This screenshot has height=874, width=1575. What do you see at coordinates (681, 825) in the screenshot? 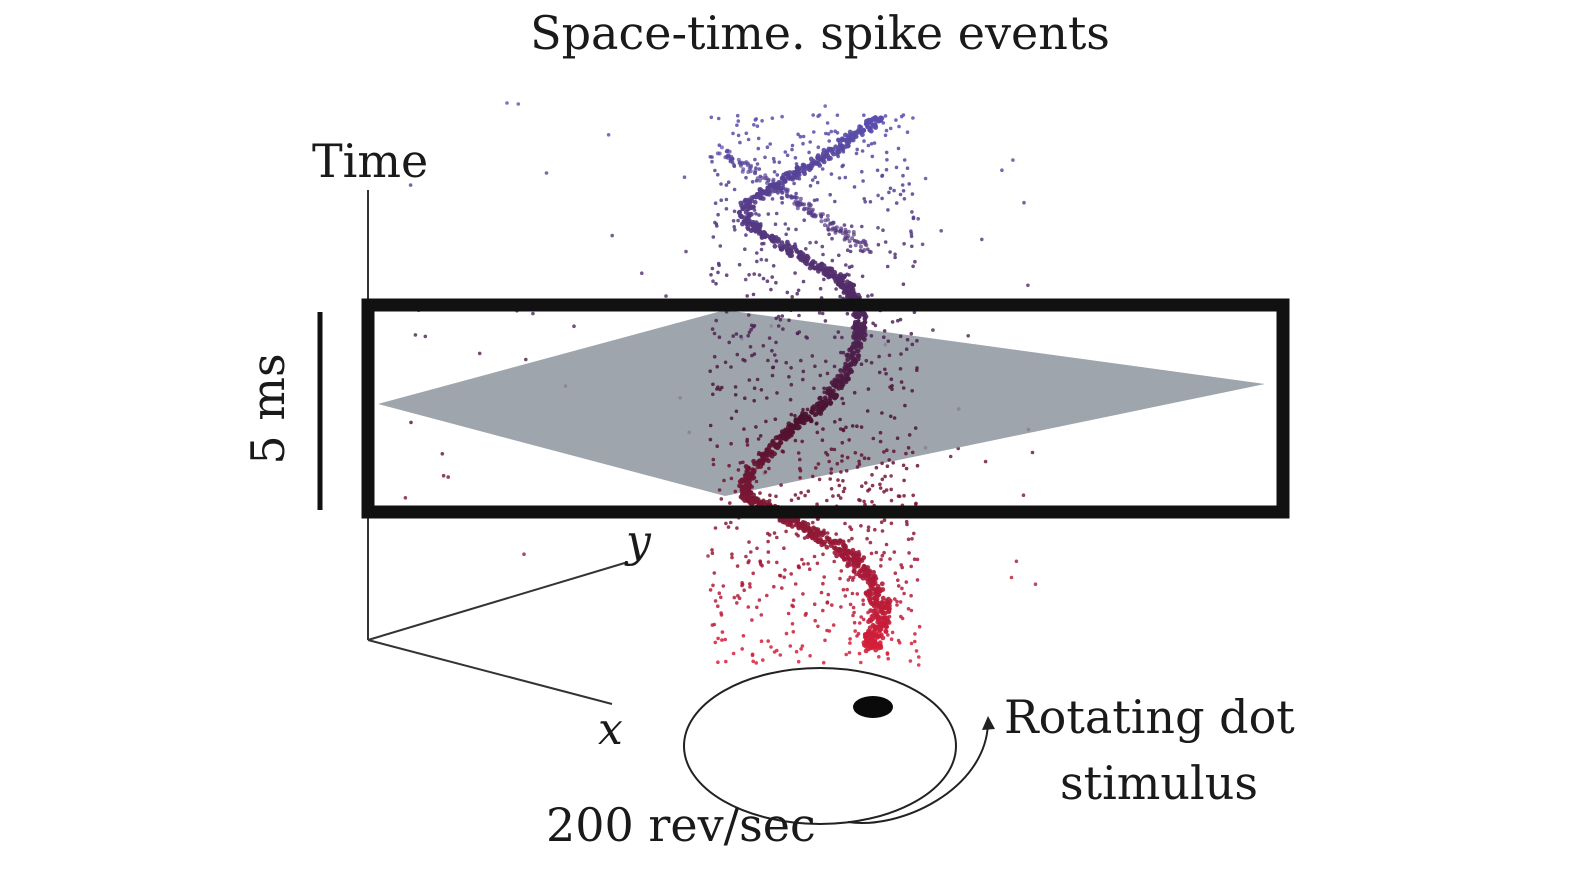
I see `rotation-rate-label: 200 rev/sec` at bounding box center [681, 825].